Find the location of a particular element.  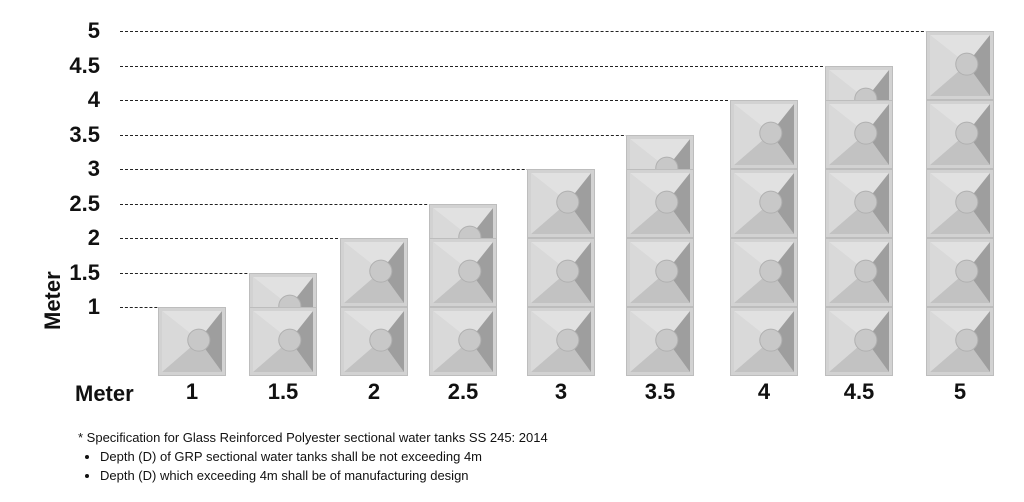

y-tick-label: 1.5 is located at coordinates (84, 272).